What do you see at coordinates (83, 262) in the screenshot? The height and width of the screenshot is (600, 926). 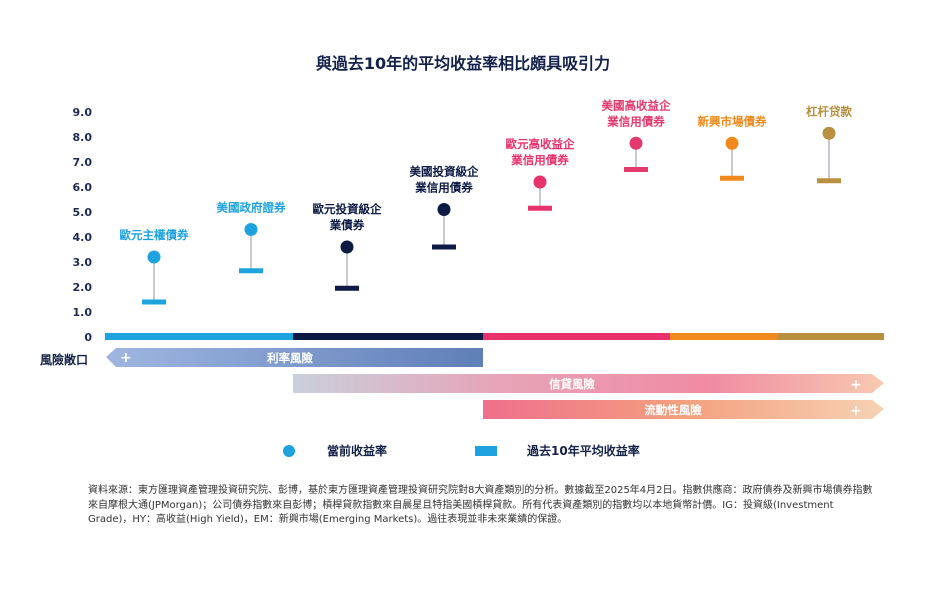 I see `y-tick-label: 3.0` at bounding box center [83, 262].